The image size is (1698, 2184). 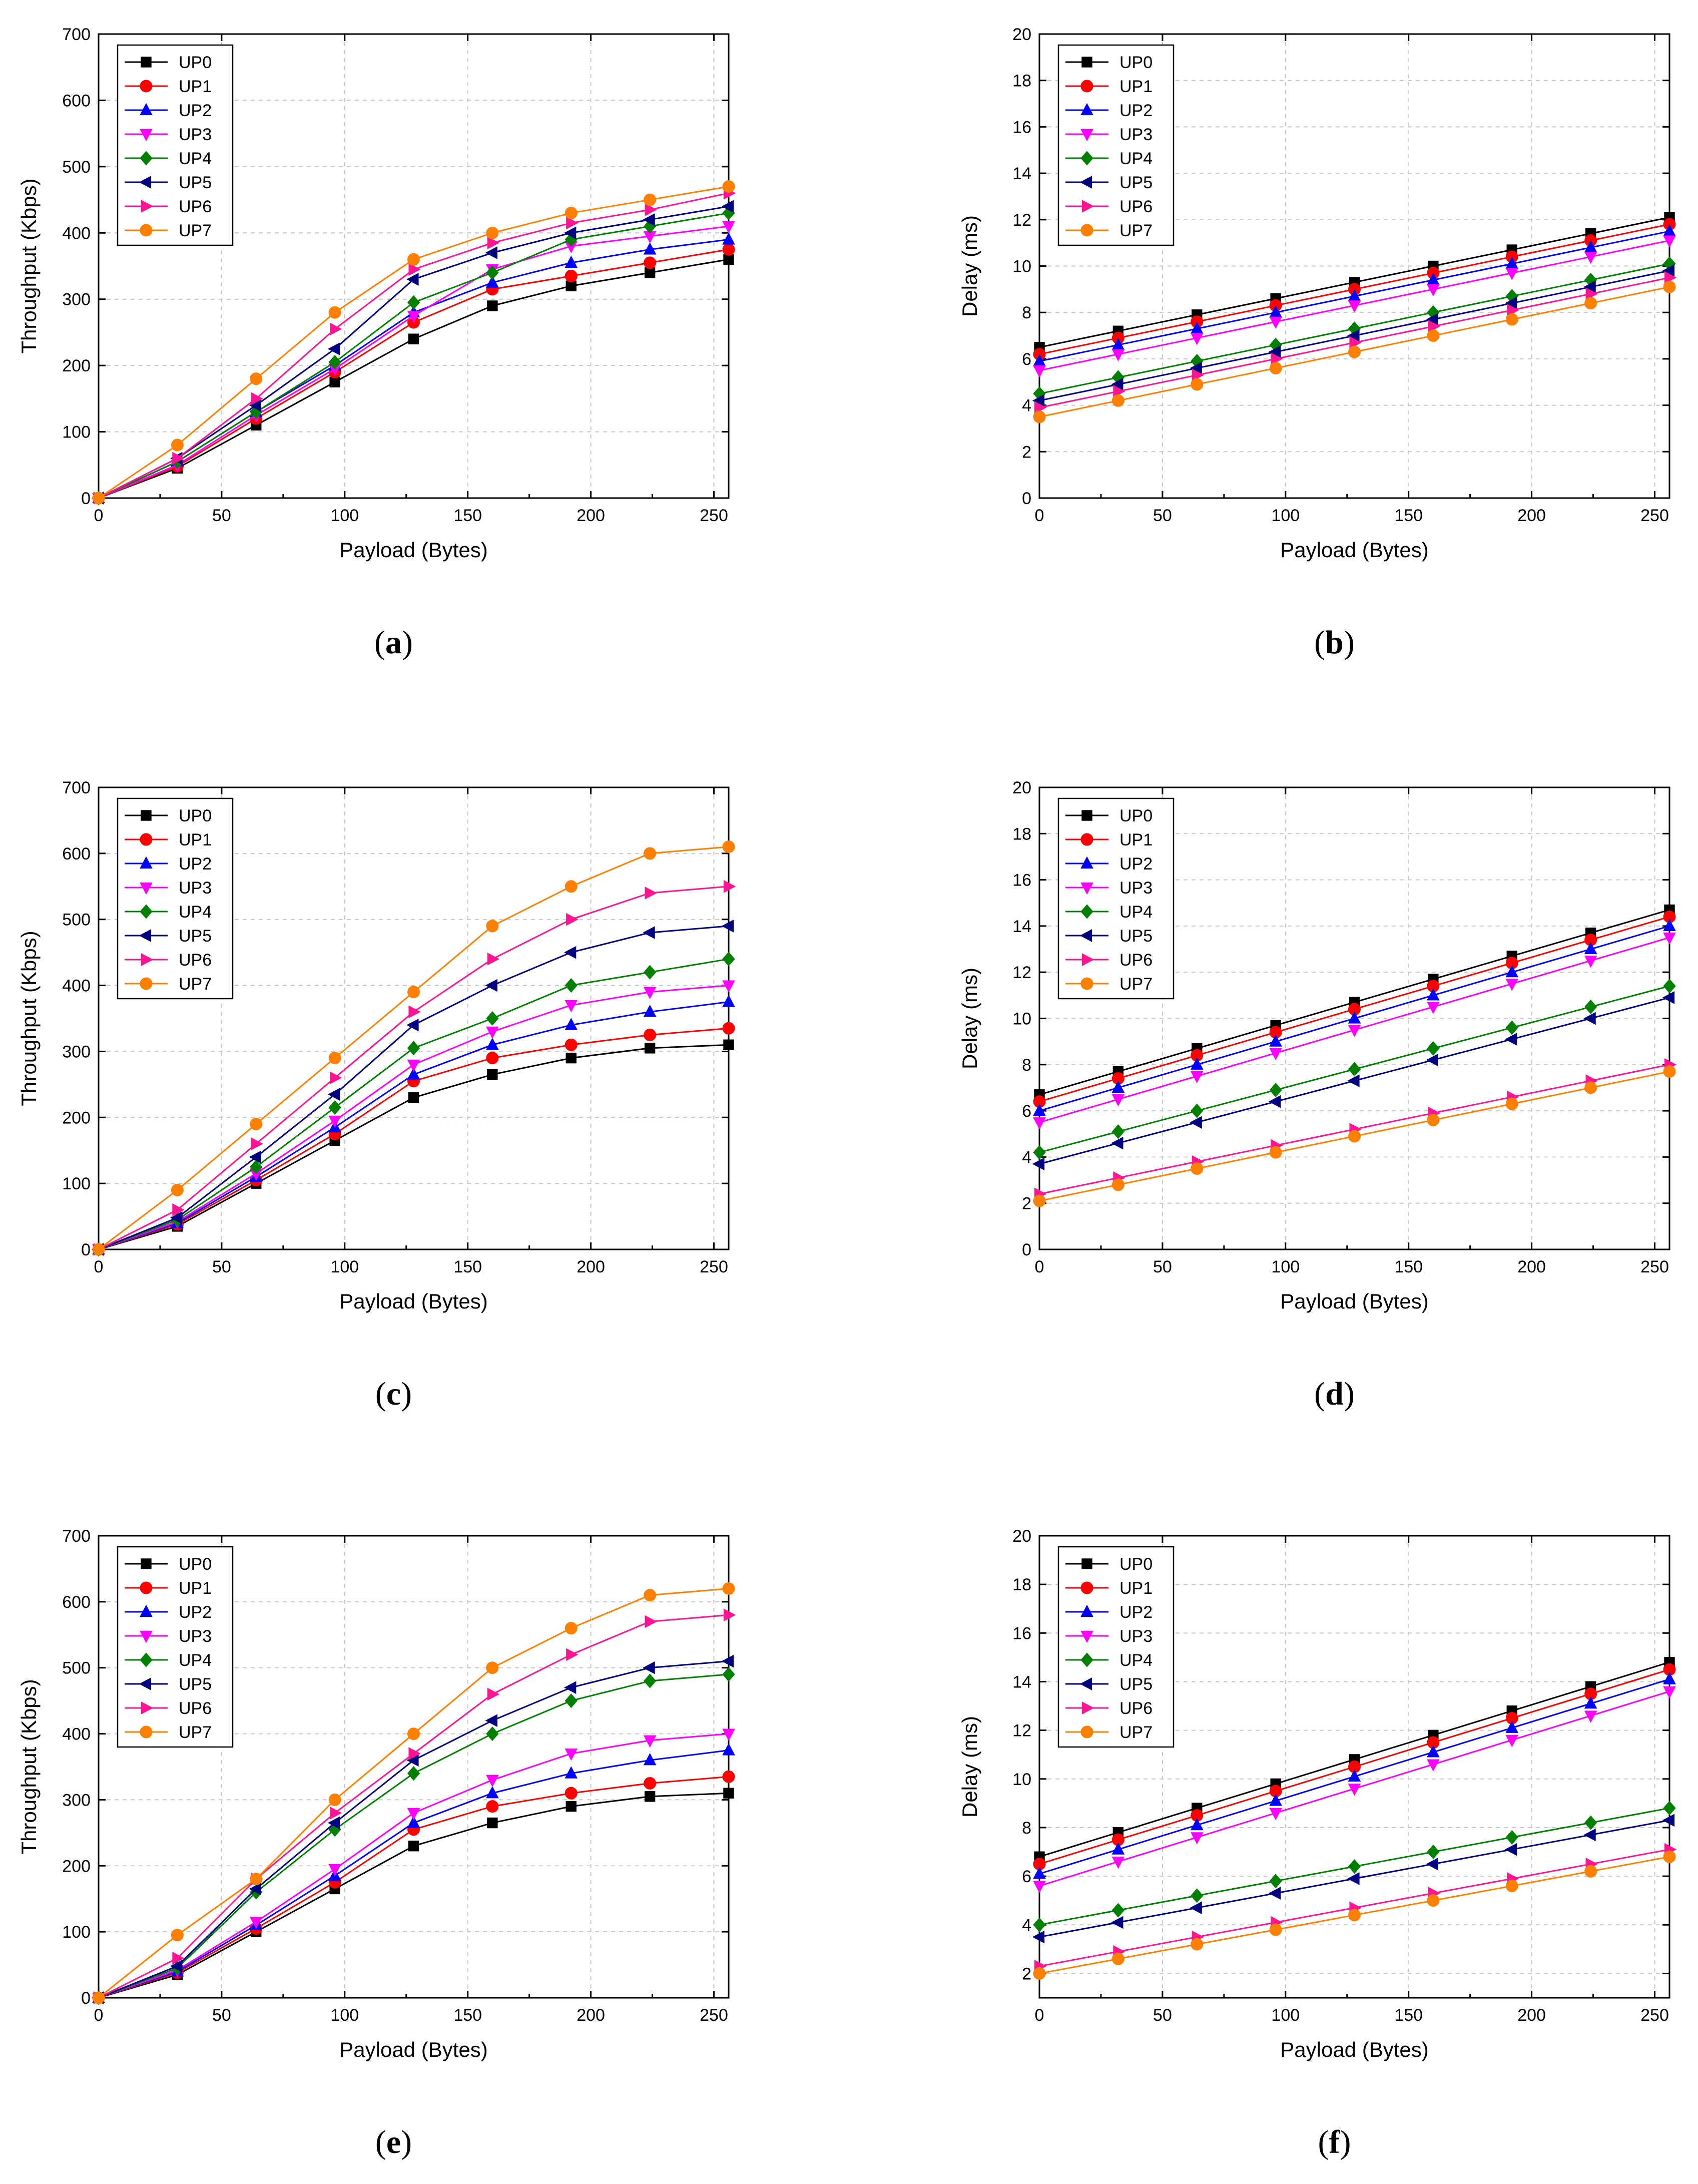 I want to click on panel-label: (c), so click(x=393, y=1394).